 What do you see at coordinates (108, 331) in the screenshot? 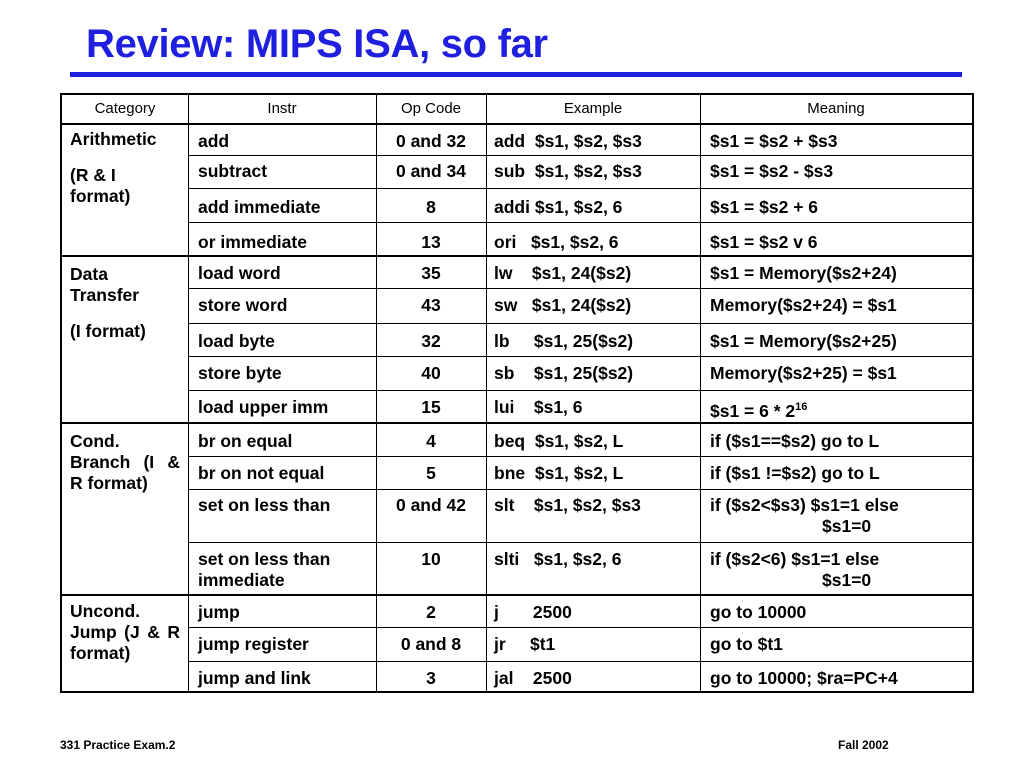
I see `category-format: (I format)` at bounding box center [108, 331].